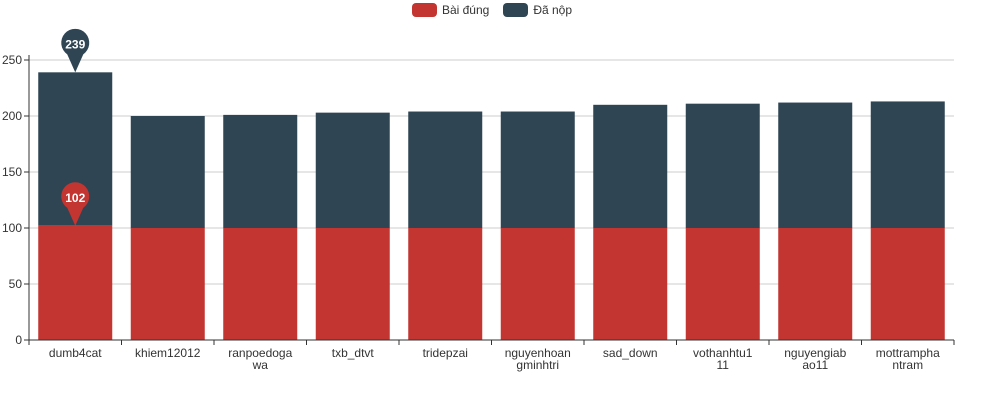  I want to click on y-tick-label: 150, so click(12, 172).